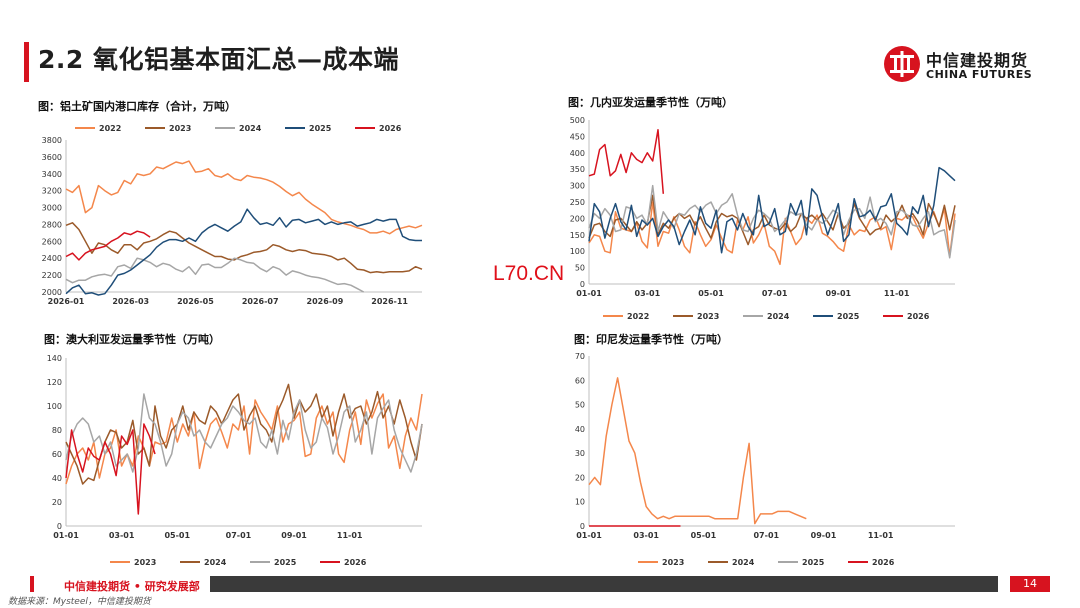  What do you see at coordinates (577, 235) in the screenshot?
I see `y-tick-label: 150` at bounding box center [577, 235].